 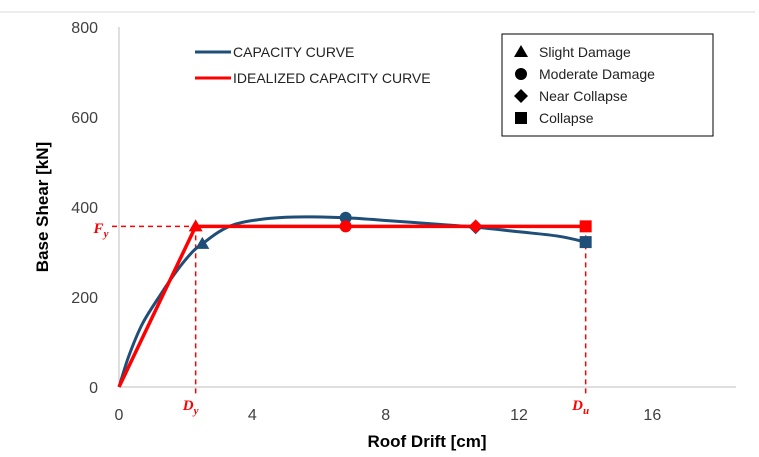 I want to click on capacity-square-marker, so click(x=585, y=242).